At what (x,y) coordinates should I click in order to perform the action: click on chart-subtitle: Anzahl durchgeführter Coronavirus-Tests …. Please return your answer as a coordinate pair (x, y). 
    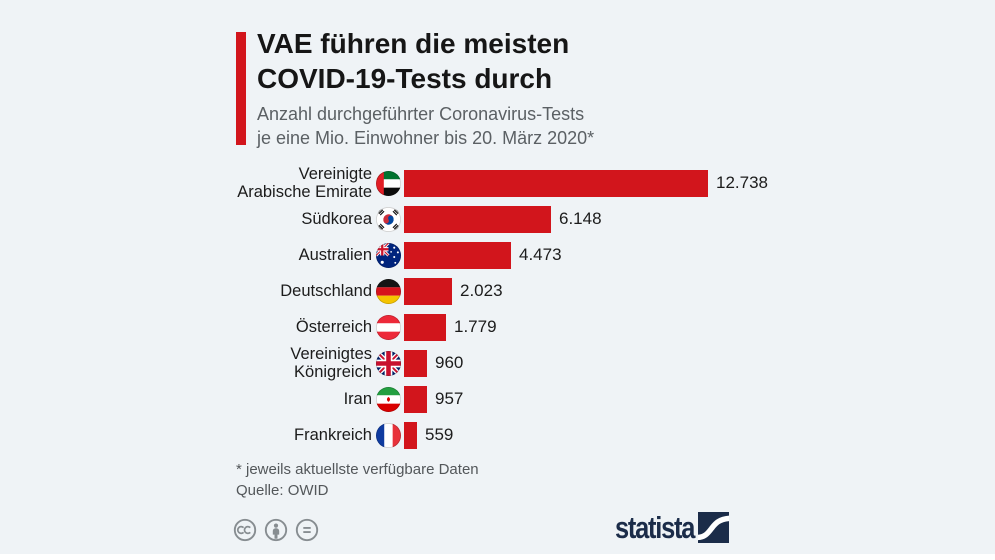
    Looking at the image, I should click on (425, 126).